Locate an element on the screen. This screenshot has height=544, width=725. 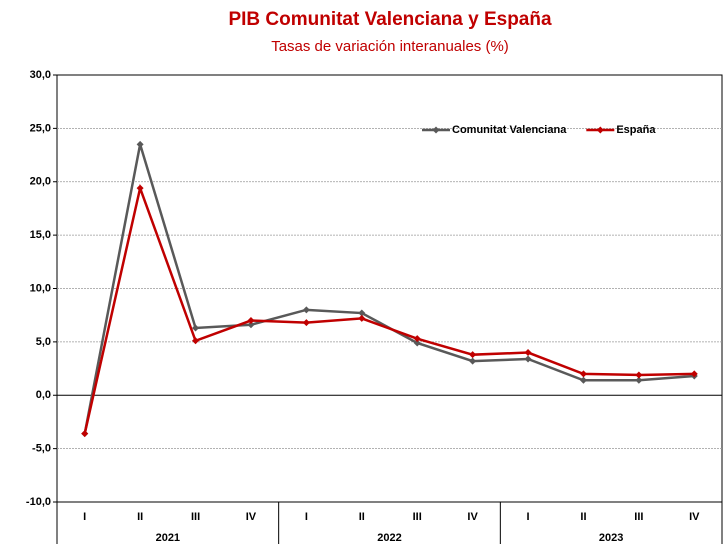
legend-label: Comunitat Valenciana is located at coordinates (509, 130).